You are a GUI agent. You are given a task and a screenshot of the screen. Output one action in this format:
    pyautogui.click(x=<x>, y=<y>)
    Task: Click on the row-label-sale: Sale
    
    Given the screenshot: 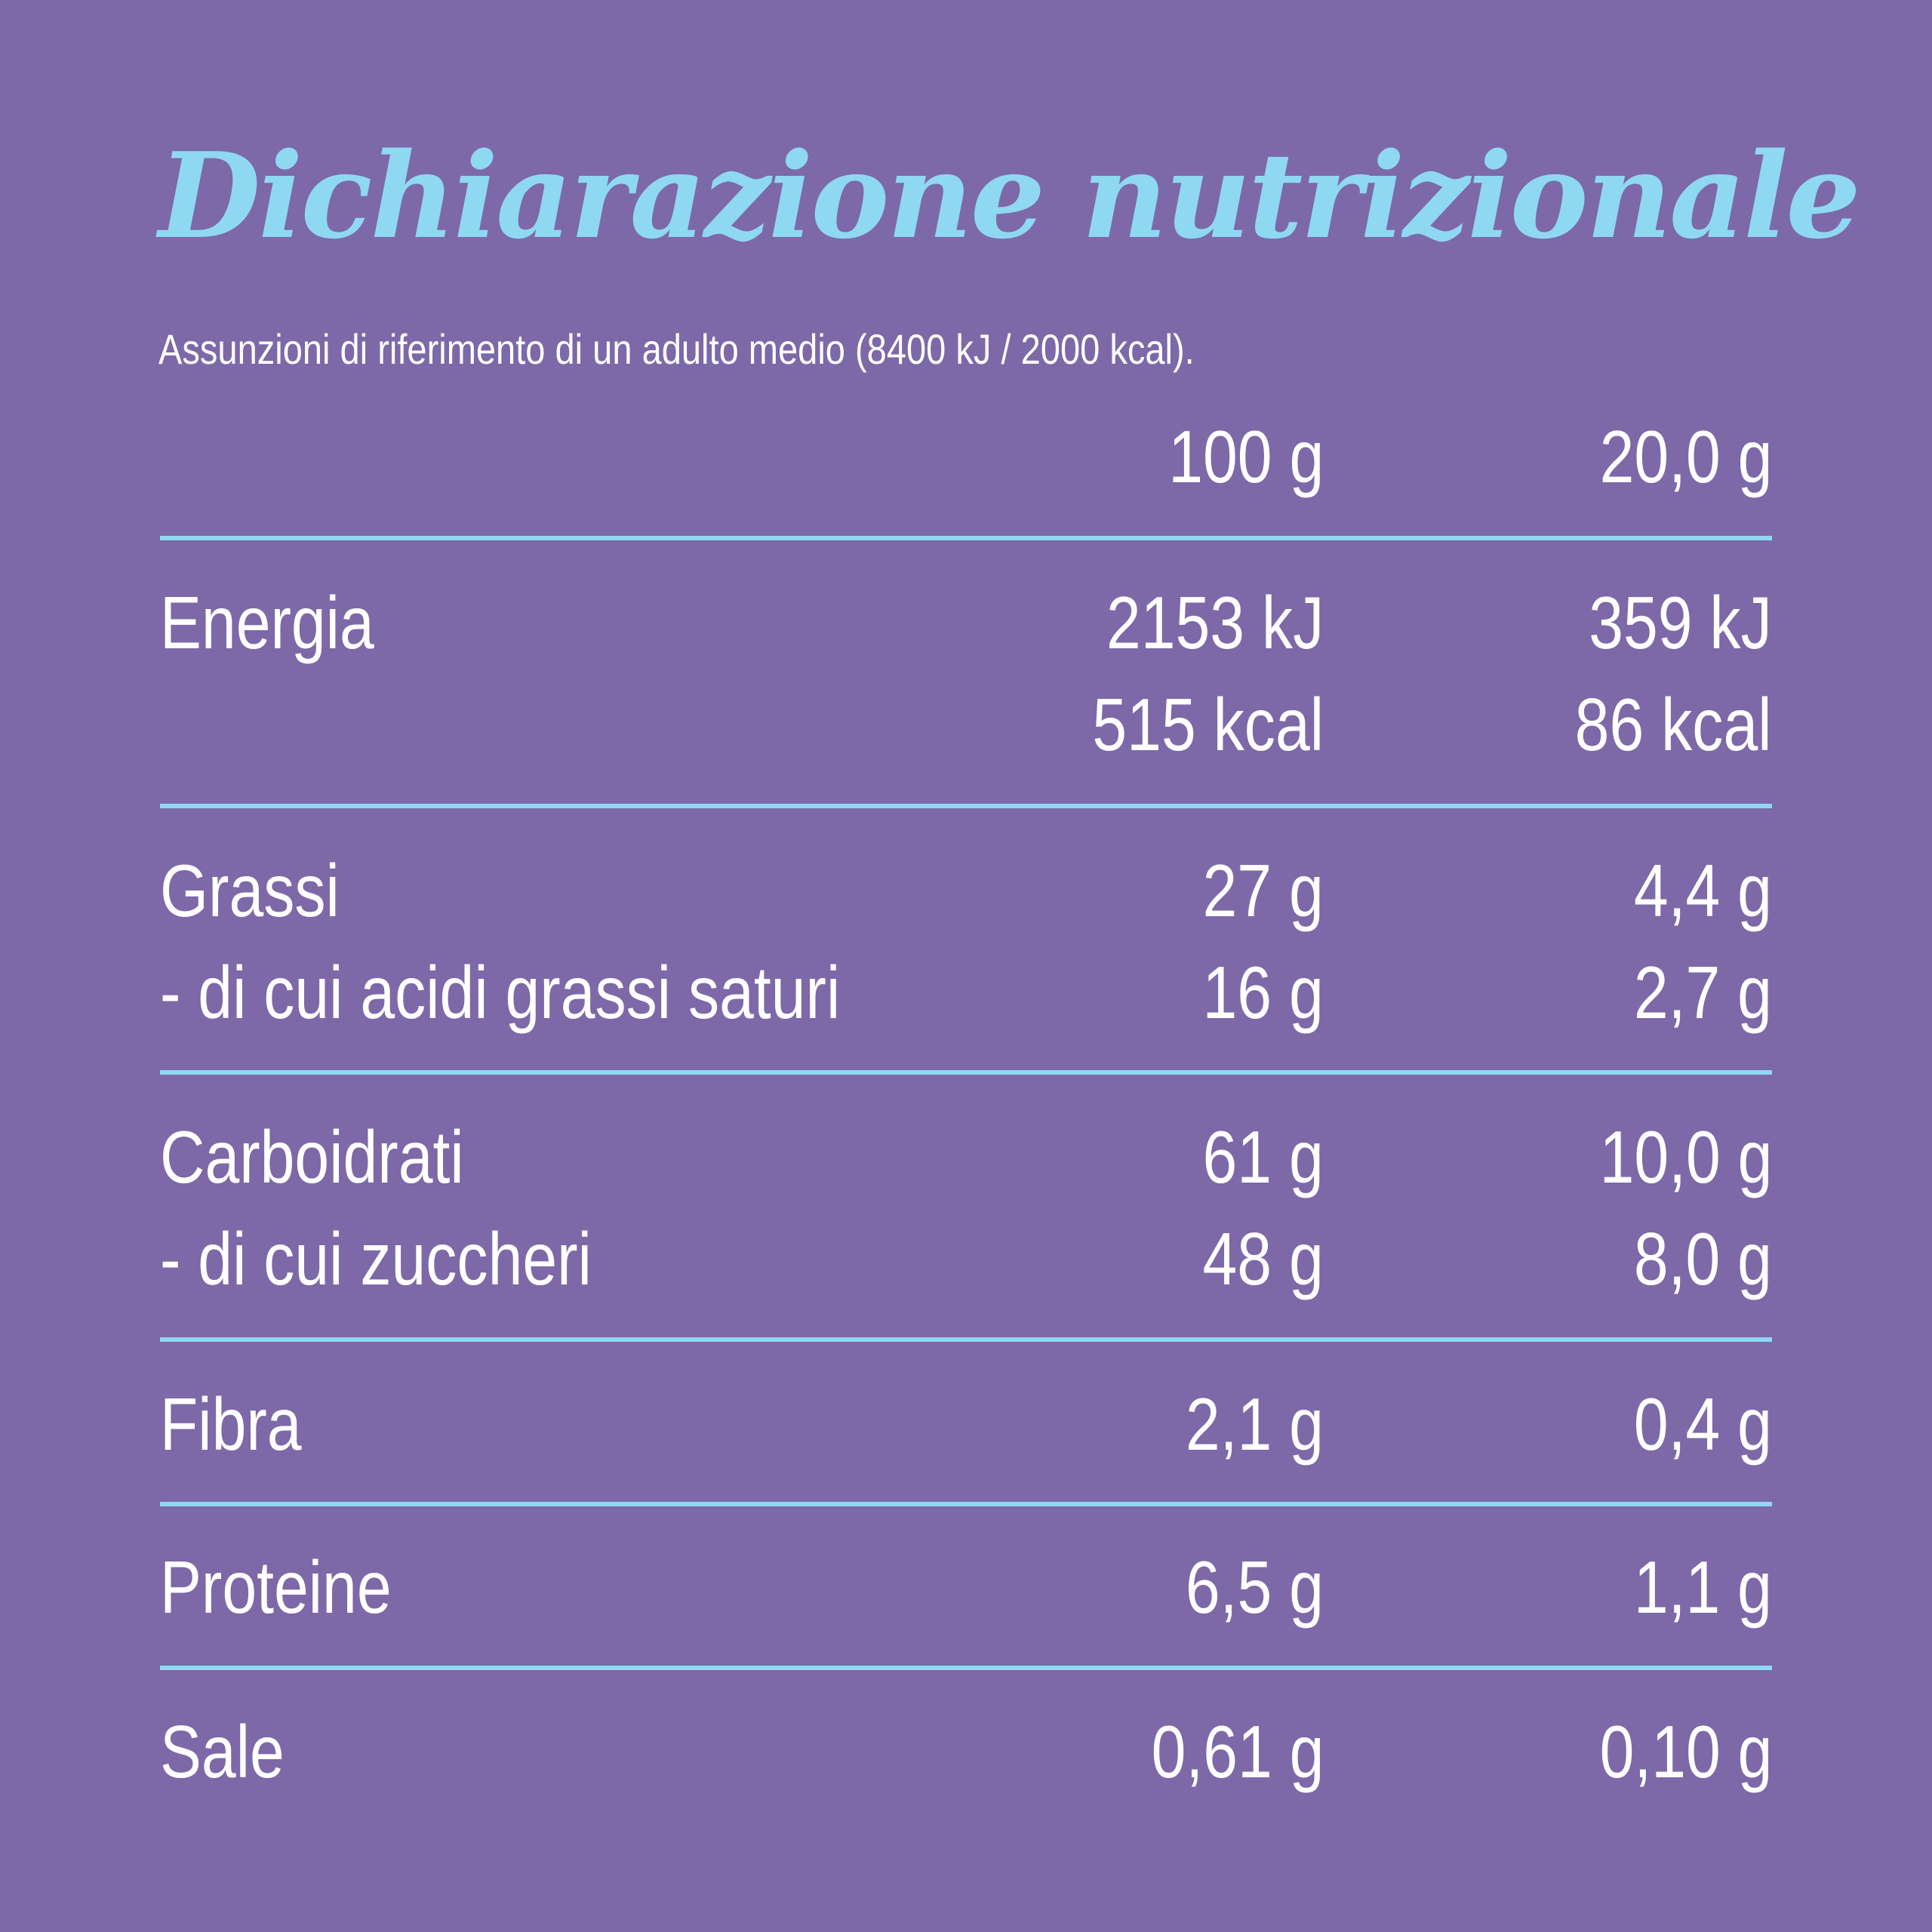 What is the action you would take?
    pyautogui.click(x=222, y=1751)
    